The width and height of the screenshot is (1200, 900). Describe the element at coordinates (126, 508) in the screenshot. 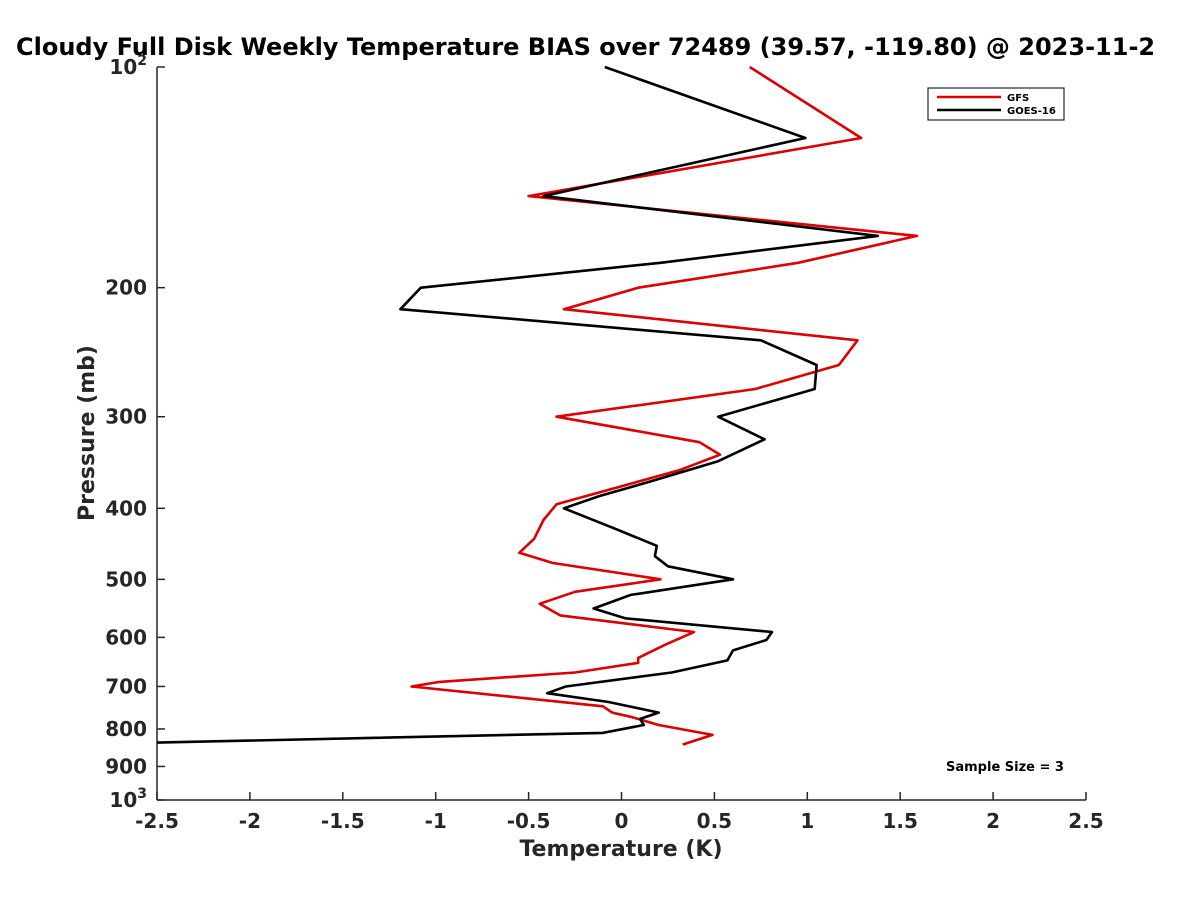

I see `y-tick-label: 400` at that location.